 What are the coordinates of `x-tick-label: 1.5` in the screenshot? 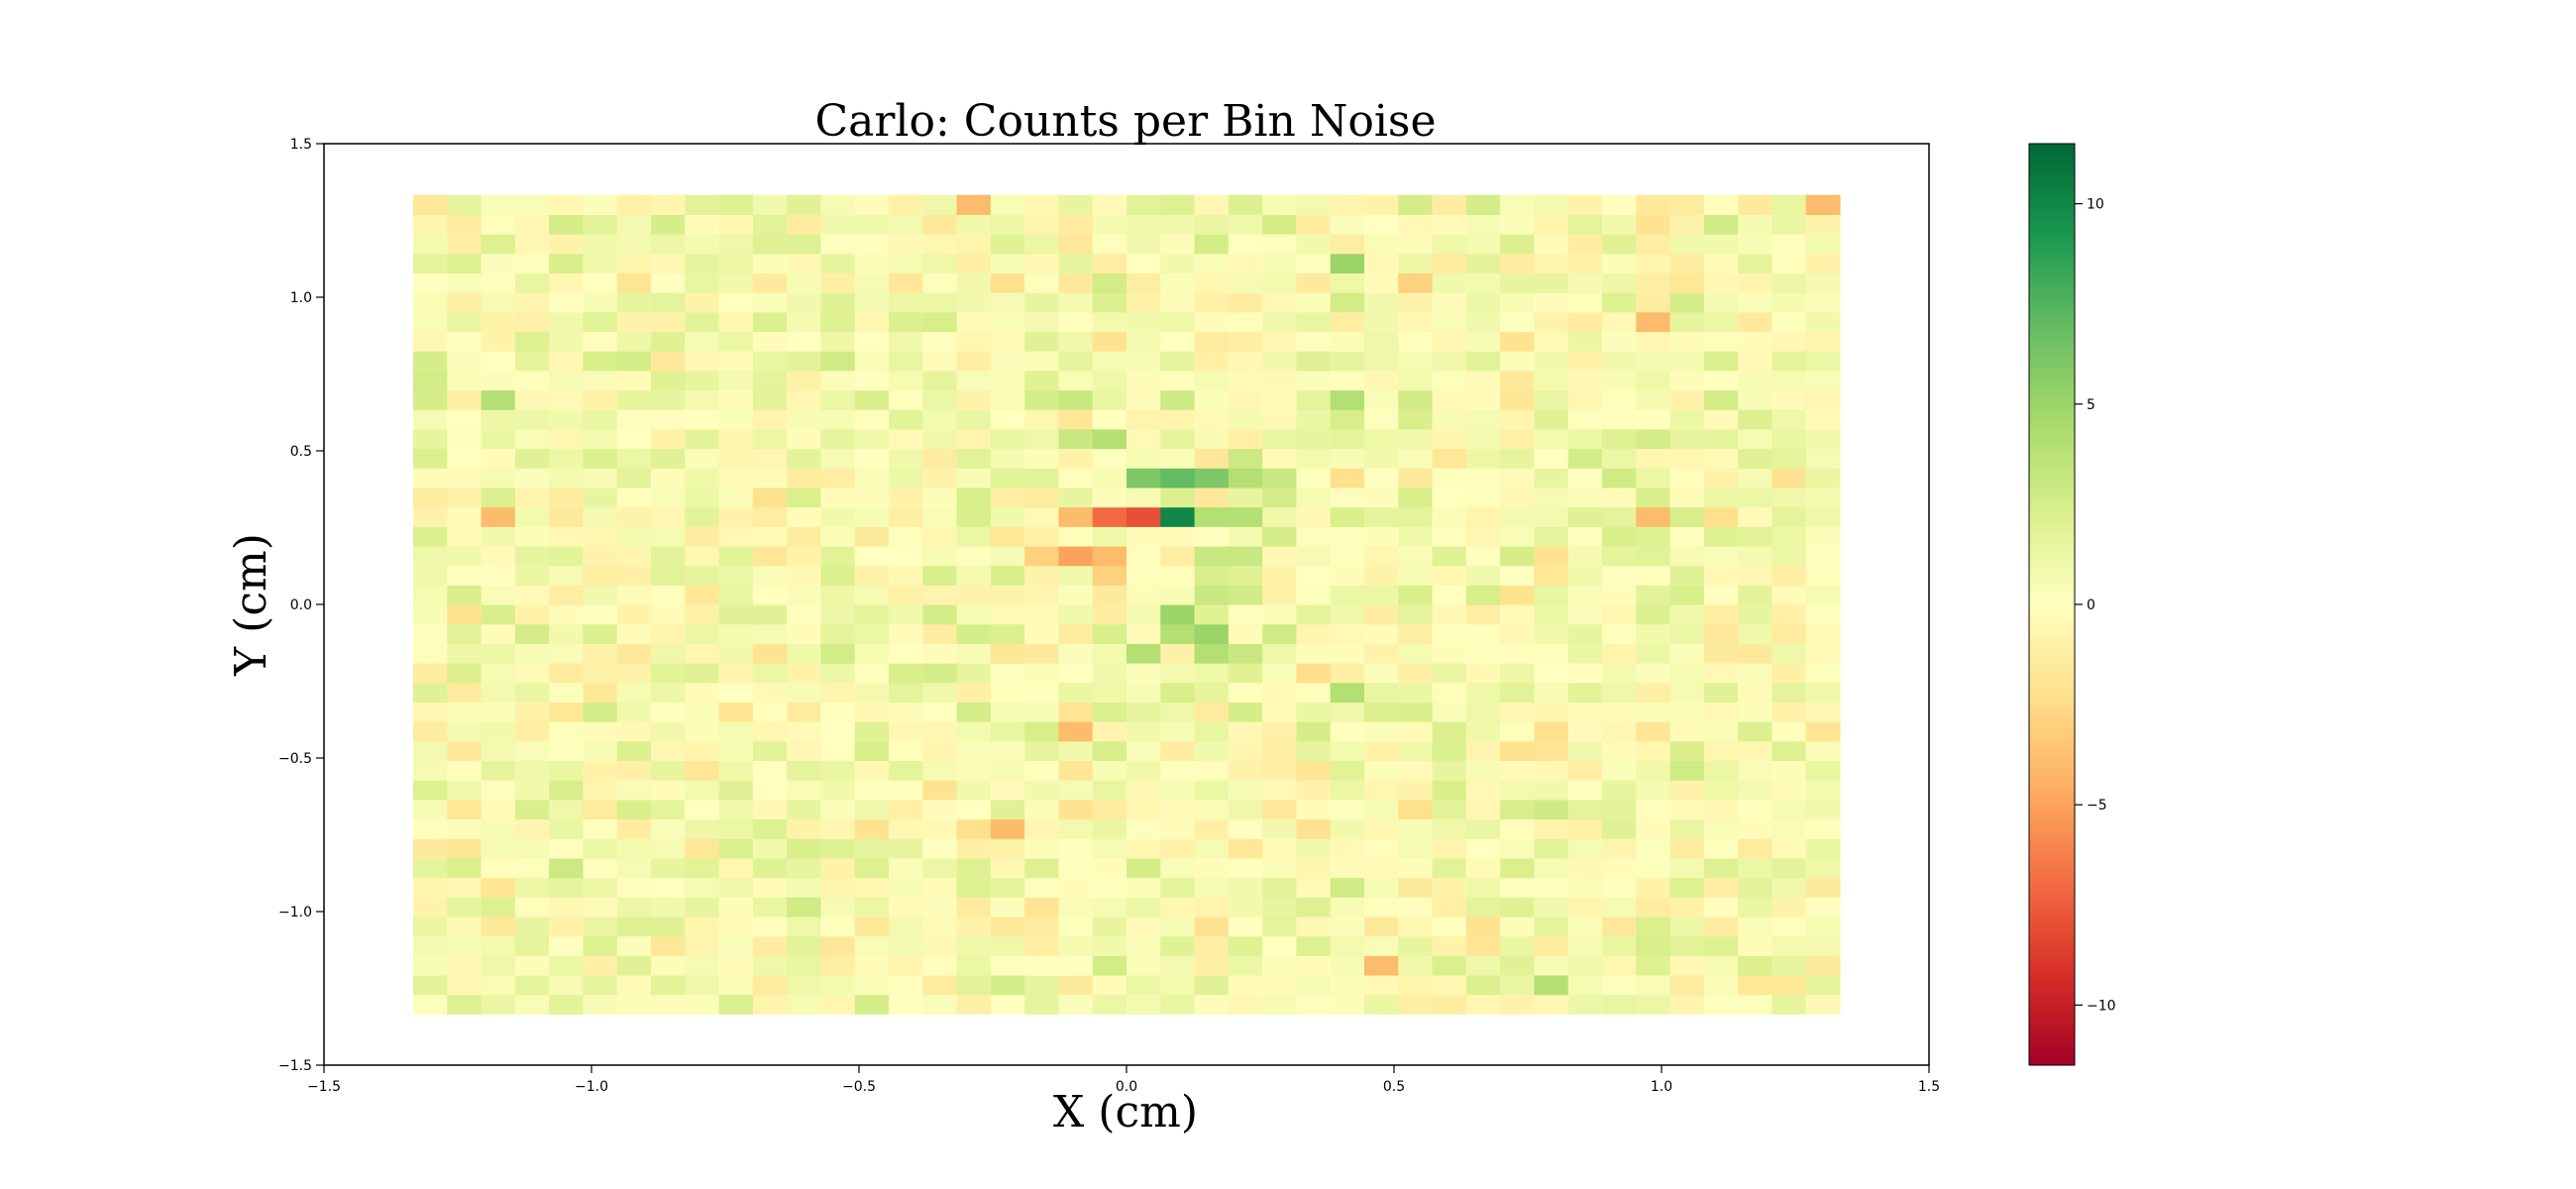 It's located at (1929, 1087).